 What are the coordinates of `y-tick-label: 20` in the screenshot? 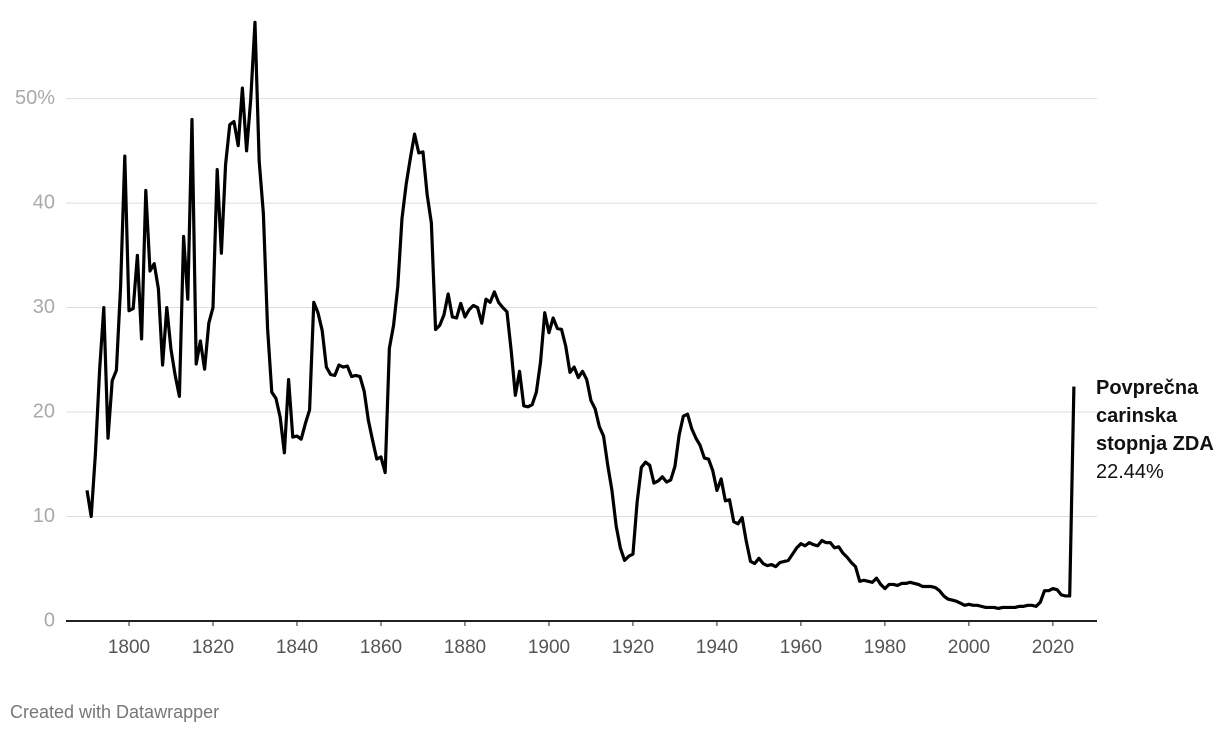 It's located at (44, 411).